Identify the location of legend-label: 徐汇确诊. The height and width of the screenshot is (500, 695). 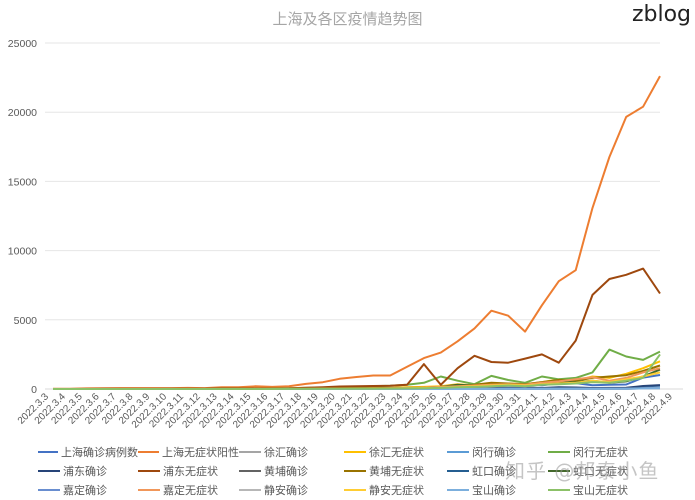
(286, 452).